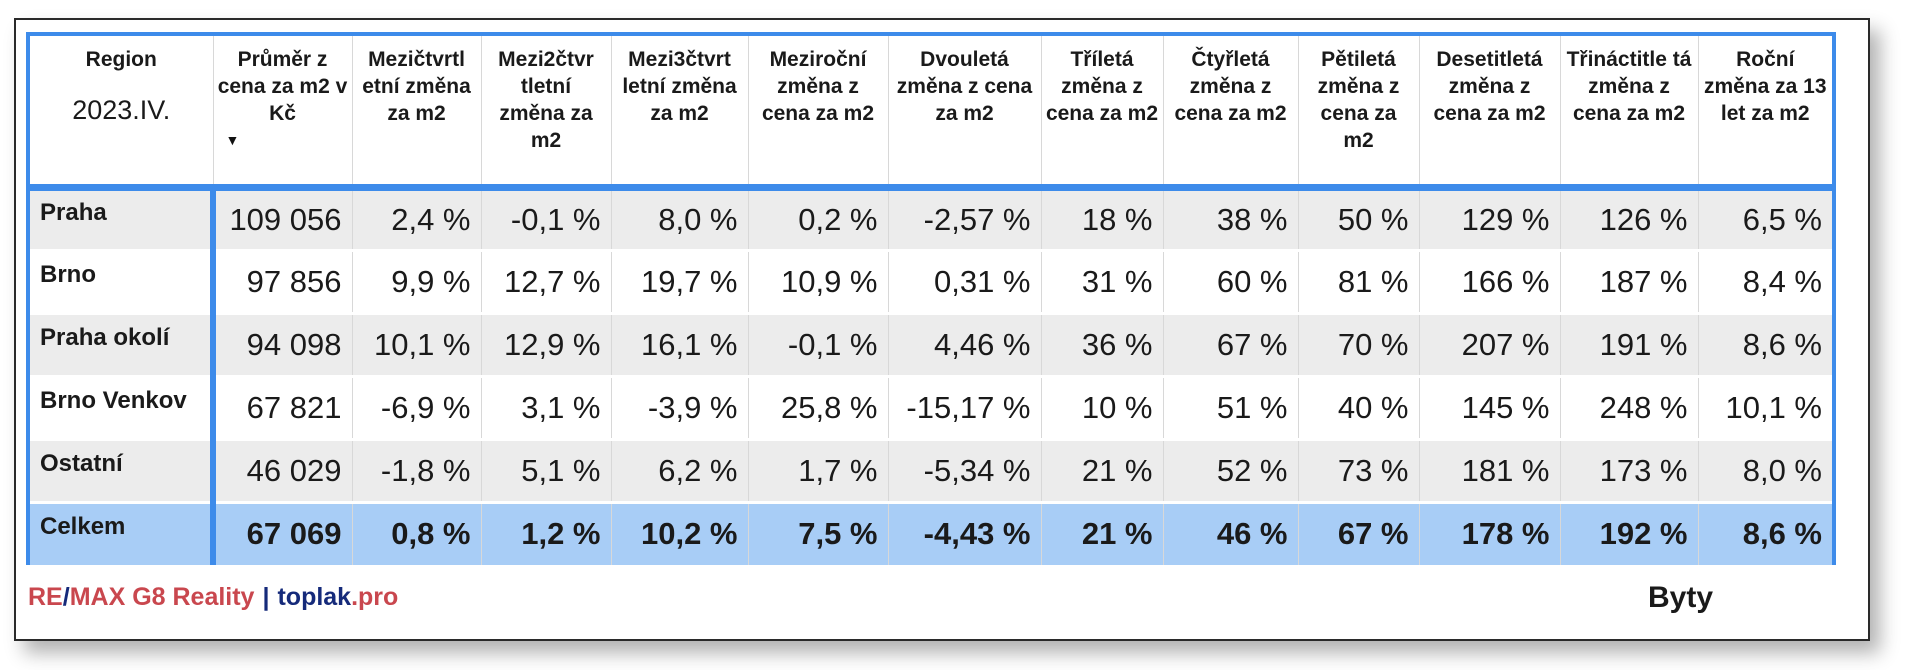 Image resolution: width=1910 pixels, height=670 pixels. What do you see at coordinates (1765, 408) in the screenshot?
I see `table-cell: 10,1 %` at bounding box center [1765, 408].